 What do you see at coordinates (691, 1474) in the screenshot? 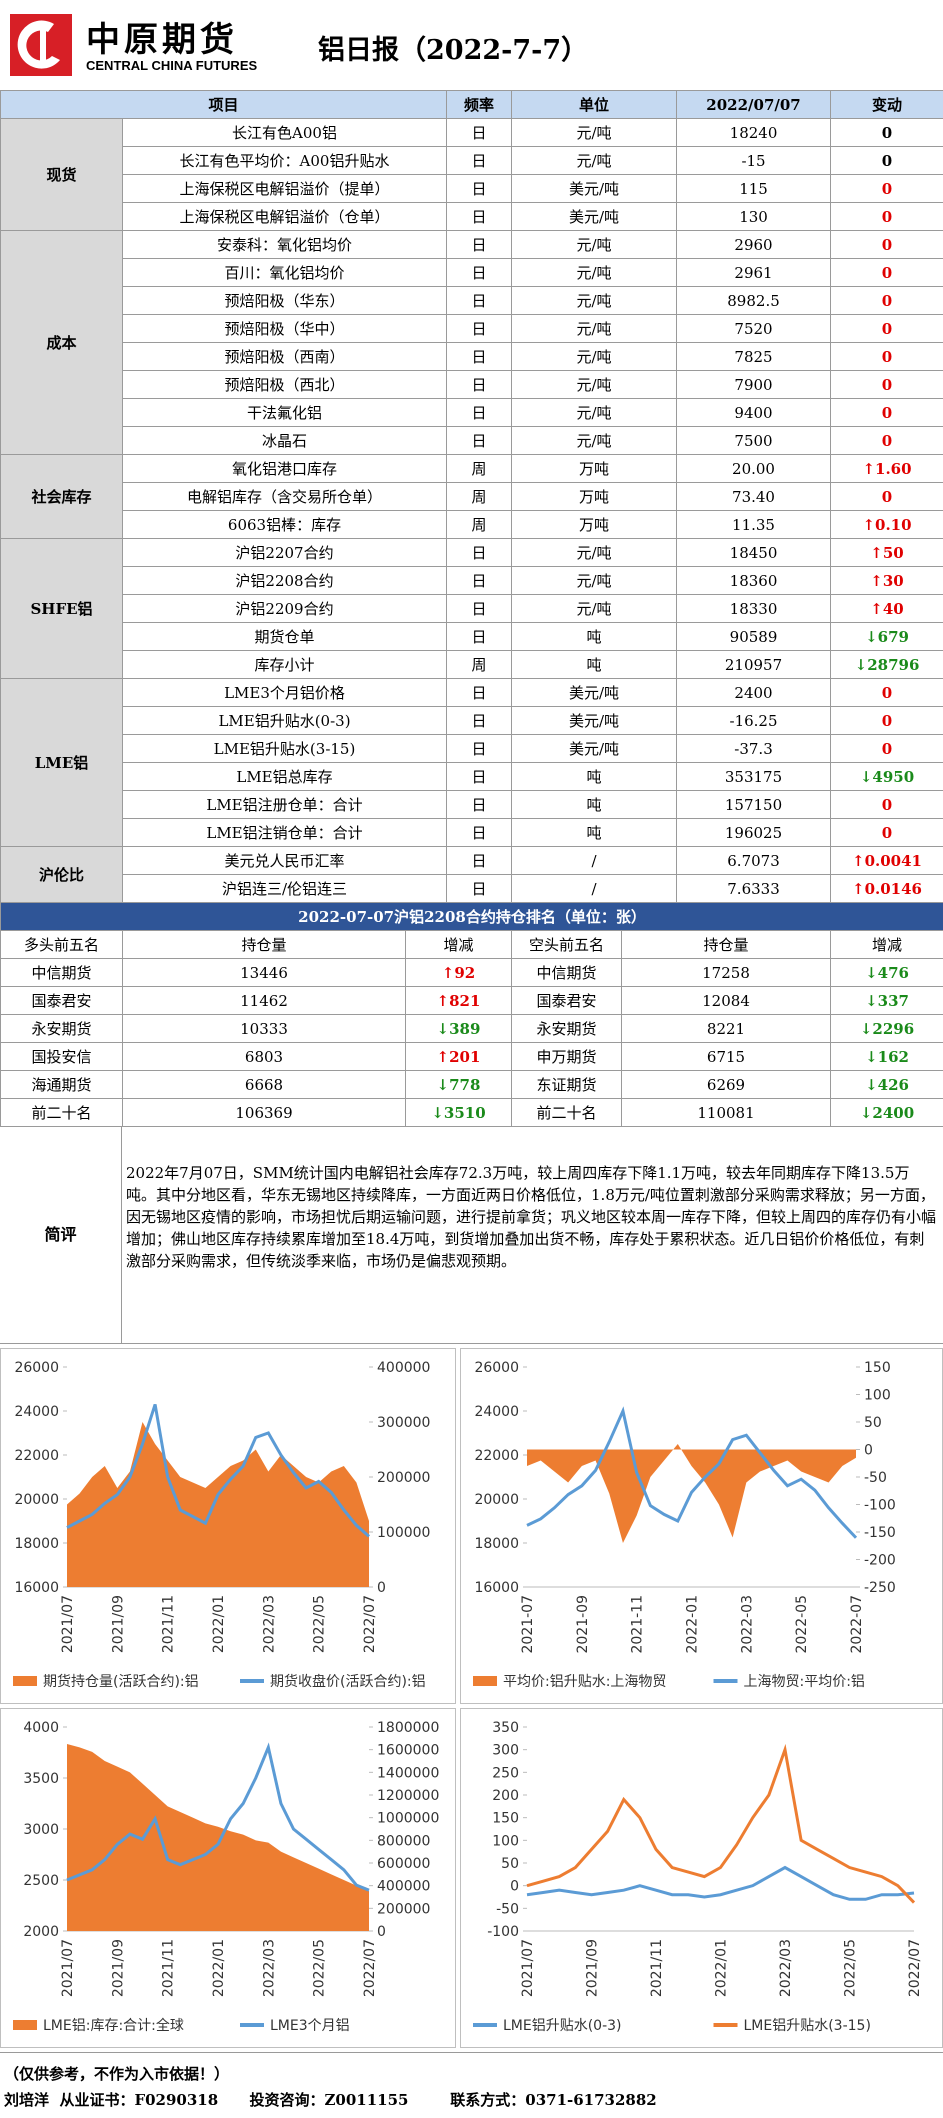
I see `line` at bounding box center [691, 1474].